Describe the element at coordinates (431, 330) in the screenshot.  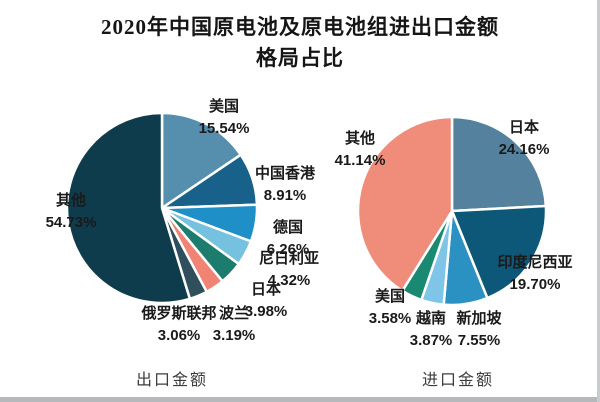
I see `slice-label-越南: 越南 3.87%` at that location.